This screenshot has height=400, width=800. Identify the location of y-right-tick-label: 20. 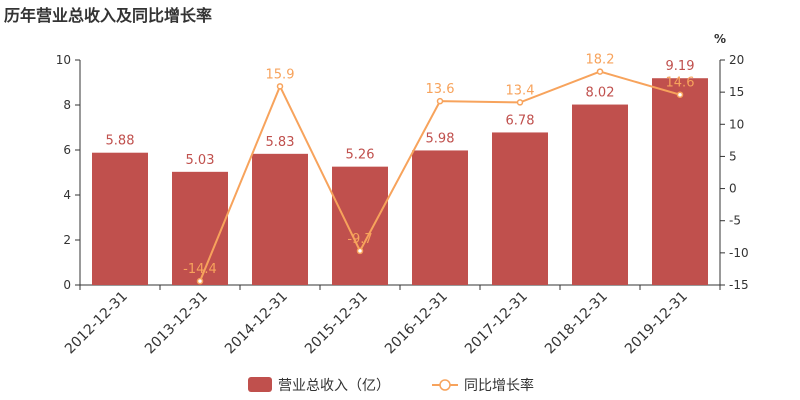
(736, 60).